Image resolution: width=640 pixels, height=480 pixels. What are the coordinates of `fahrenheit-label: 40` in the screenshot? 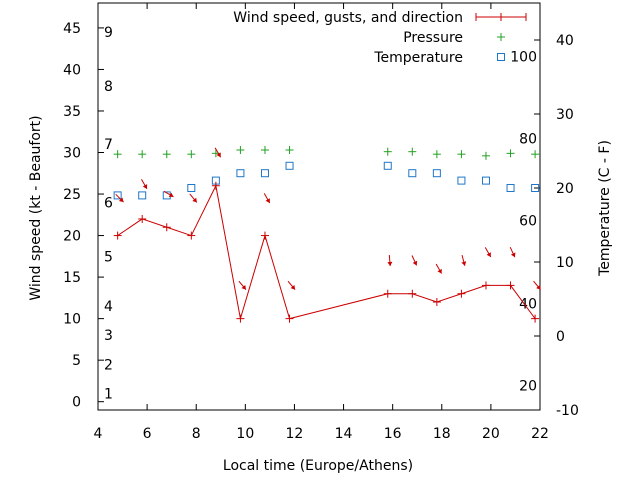 It's located at (528, 304).